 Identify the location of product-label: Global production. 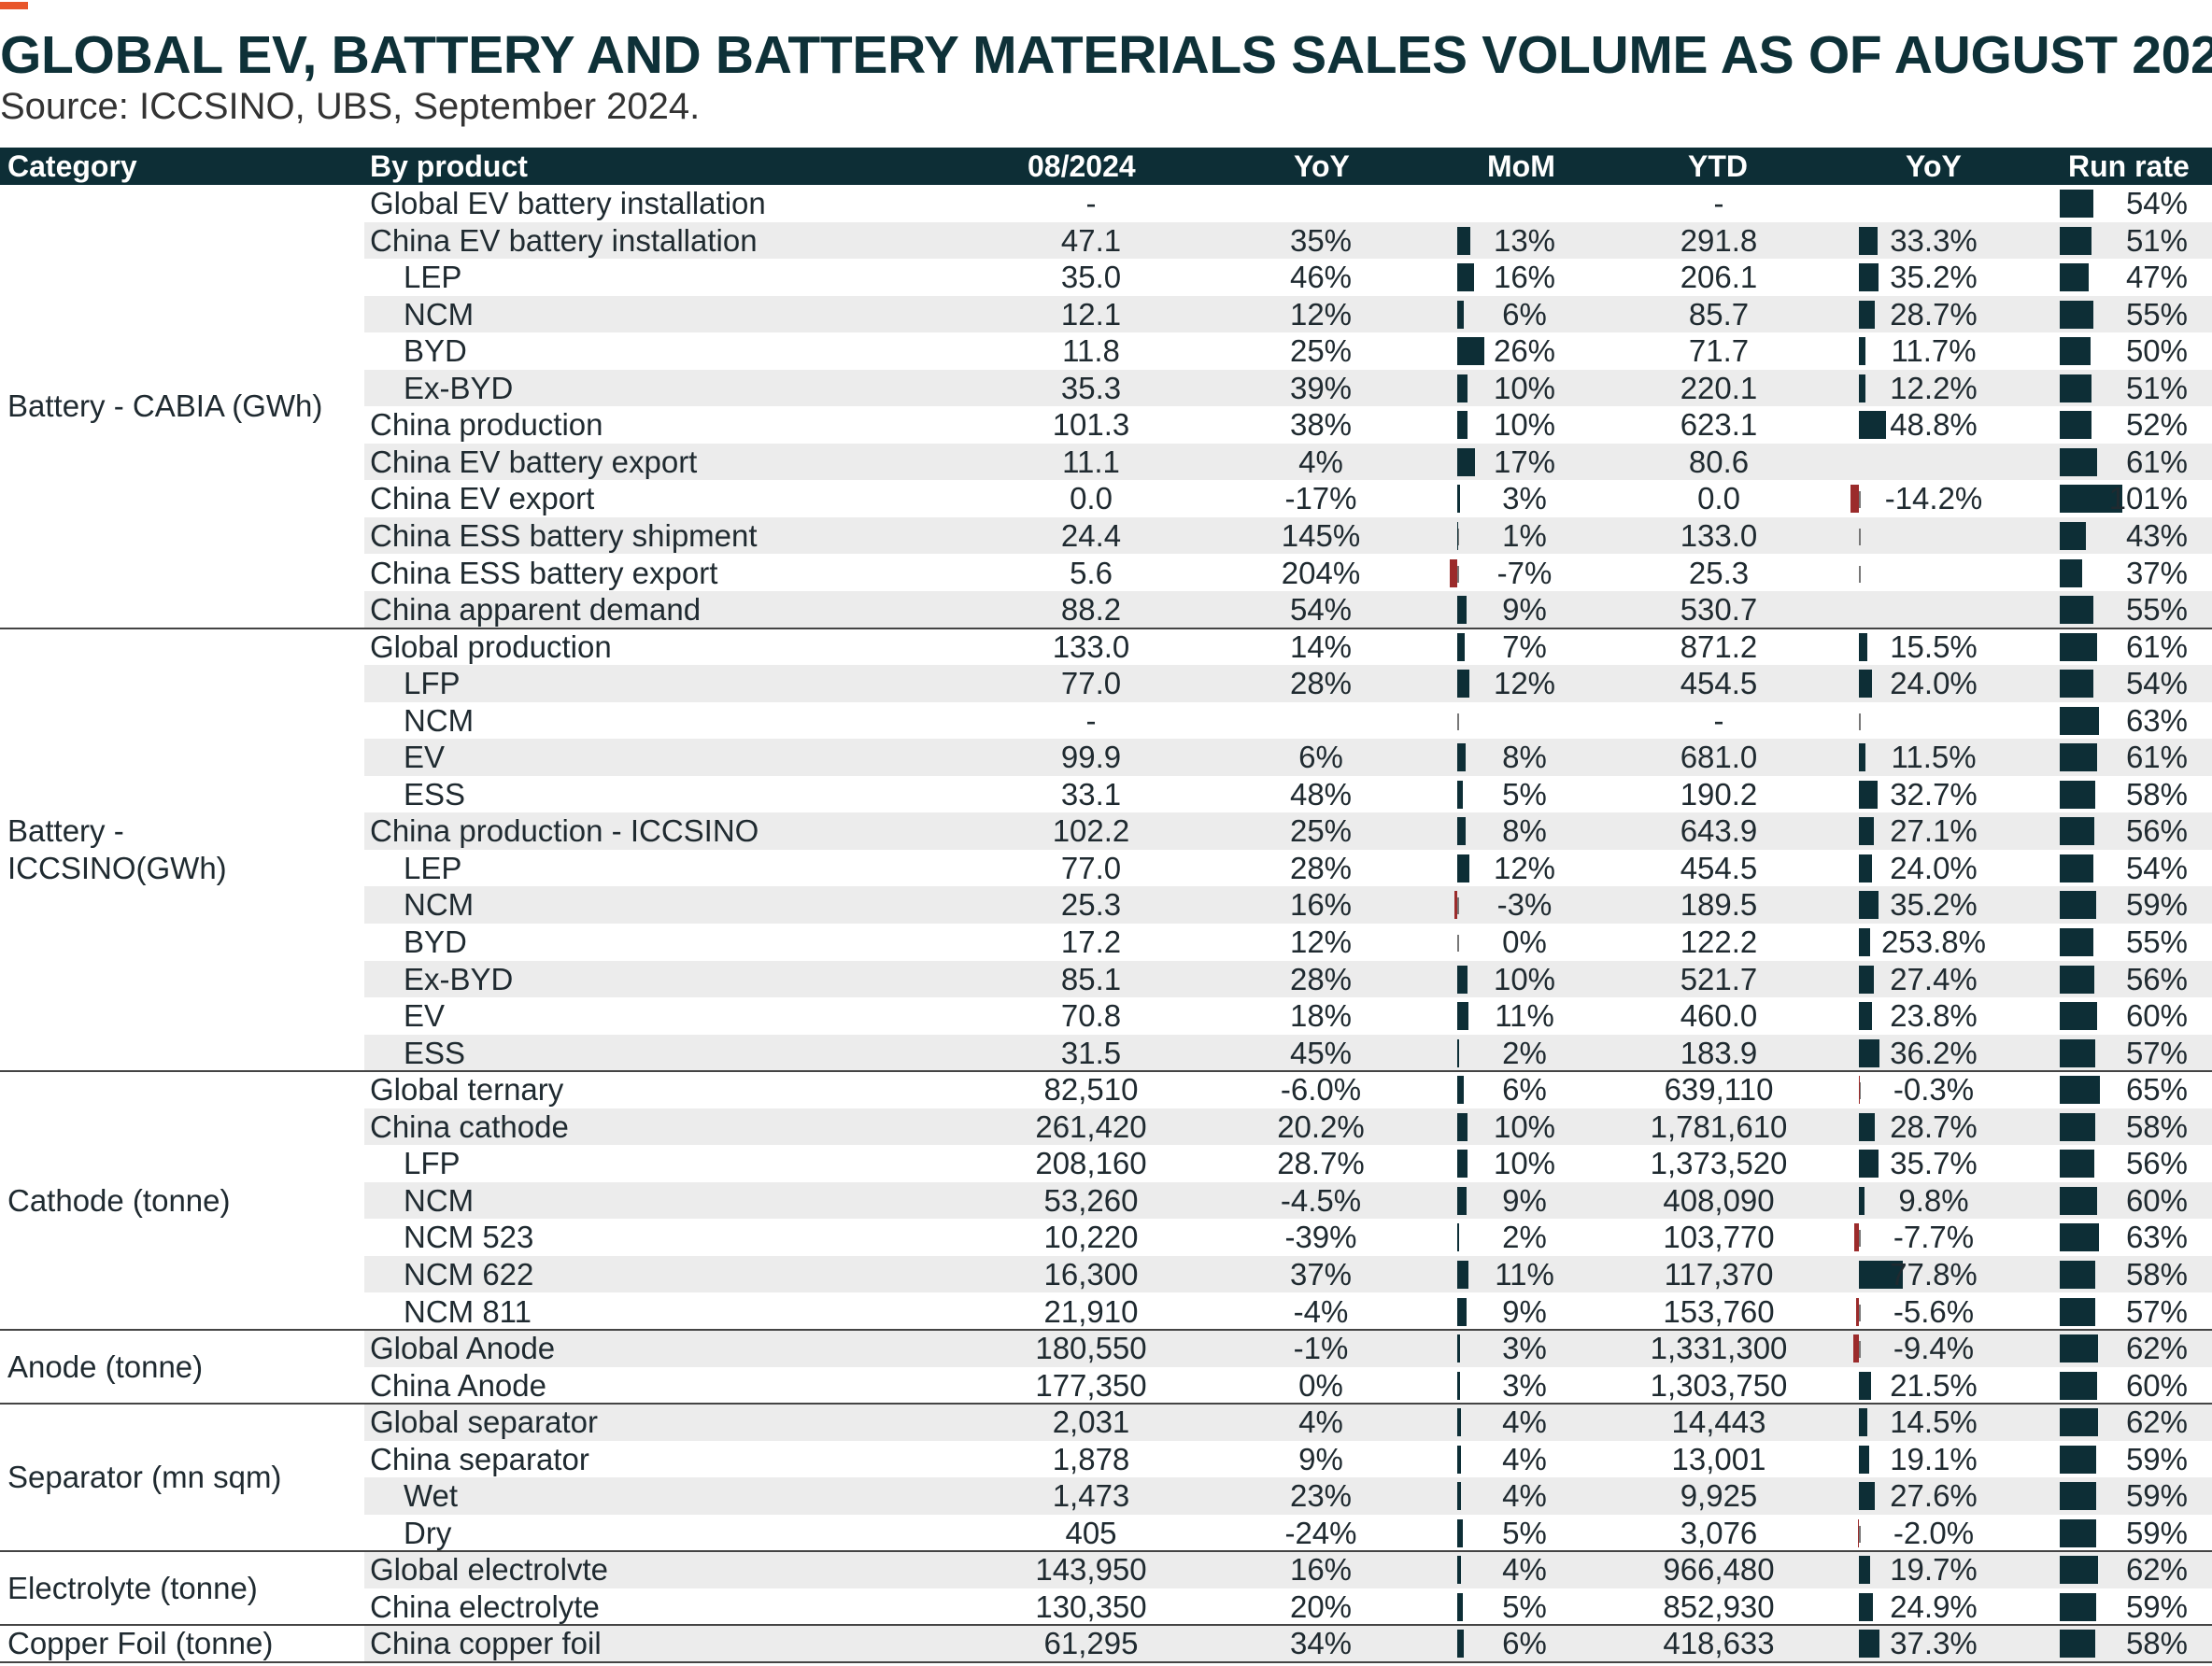
(491, 646).